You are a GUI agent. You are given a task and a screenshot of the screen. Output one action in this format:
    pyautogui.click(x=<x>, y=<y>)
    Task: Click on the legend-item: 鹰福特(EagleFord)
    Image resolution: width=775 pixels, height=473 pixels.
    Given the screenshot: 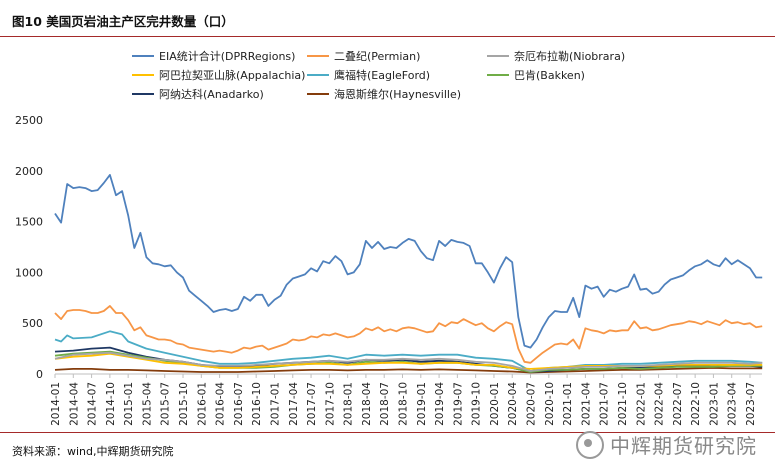 What is the action you would take?
    pyautogui.click(x=368, y=75)
    